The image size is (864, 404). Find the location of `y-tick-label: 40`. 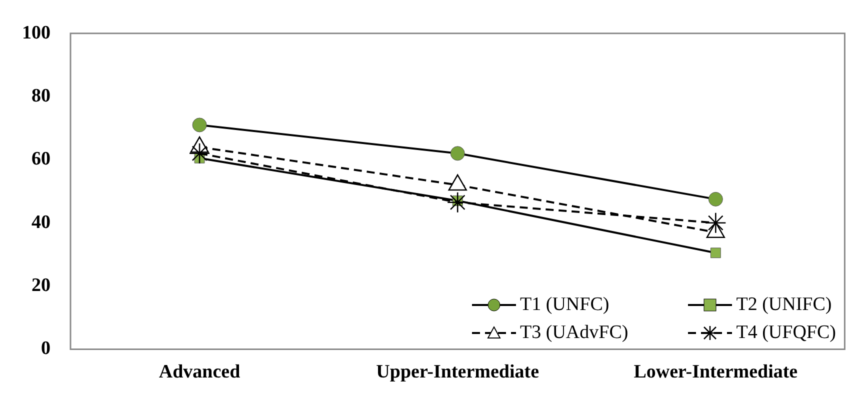

y-tick-label: 40 is located at coordinates (41, 222).